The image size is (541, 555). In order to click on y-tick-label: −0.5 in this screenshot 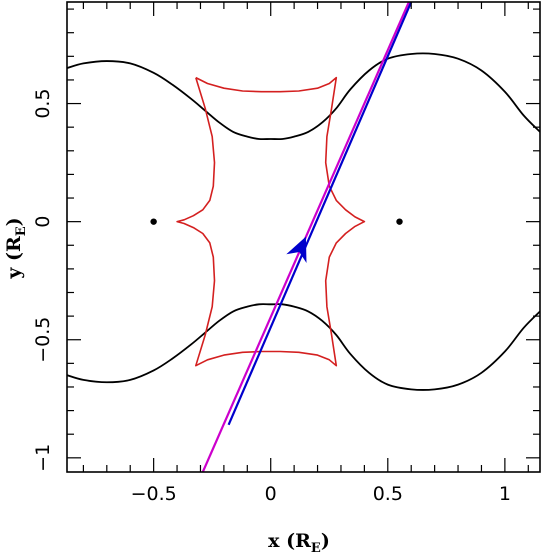, I will do `click(43, 340)`.